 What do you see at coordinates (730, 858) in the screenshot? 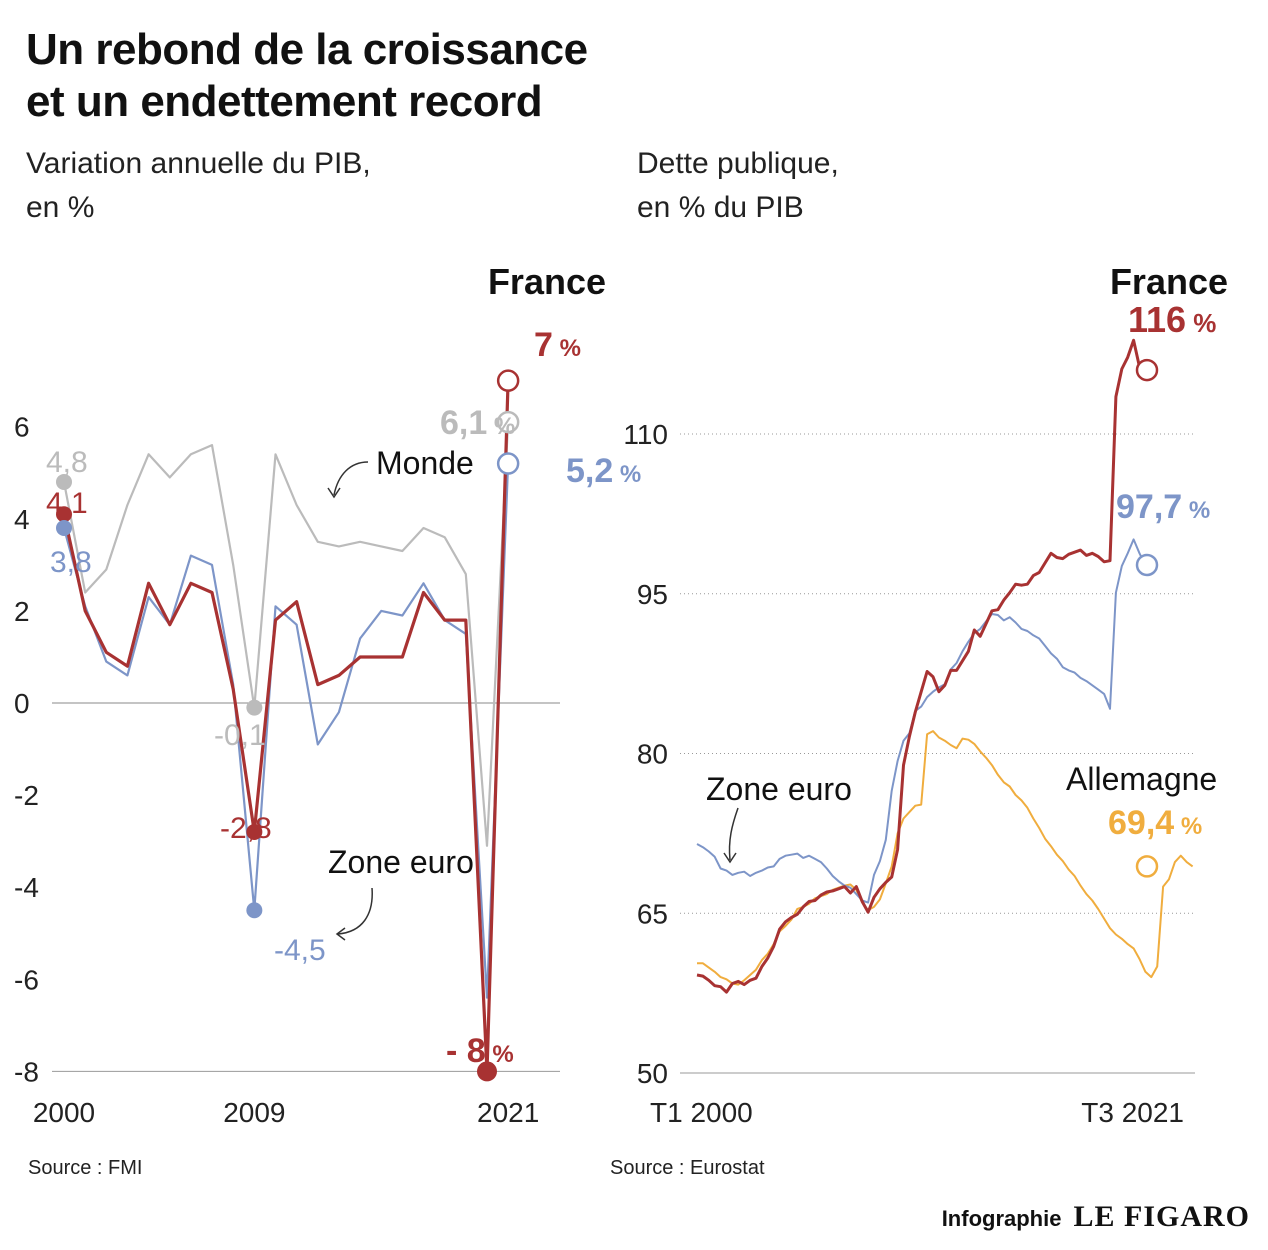
I see `zone-debt-callout-arrowhead` at bounding box center [730, 858].